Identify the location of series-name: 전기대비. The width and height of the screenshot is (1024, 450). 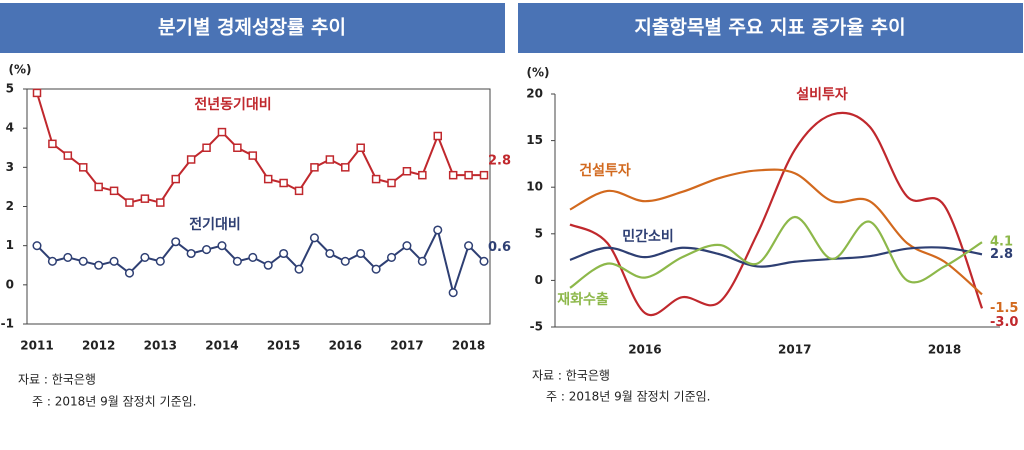
(215, 224).